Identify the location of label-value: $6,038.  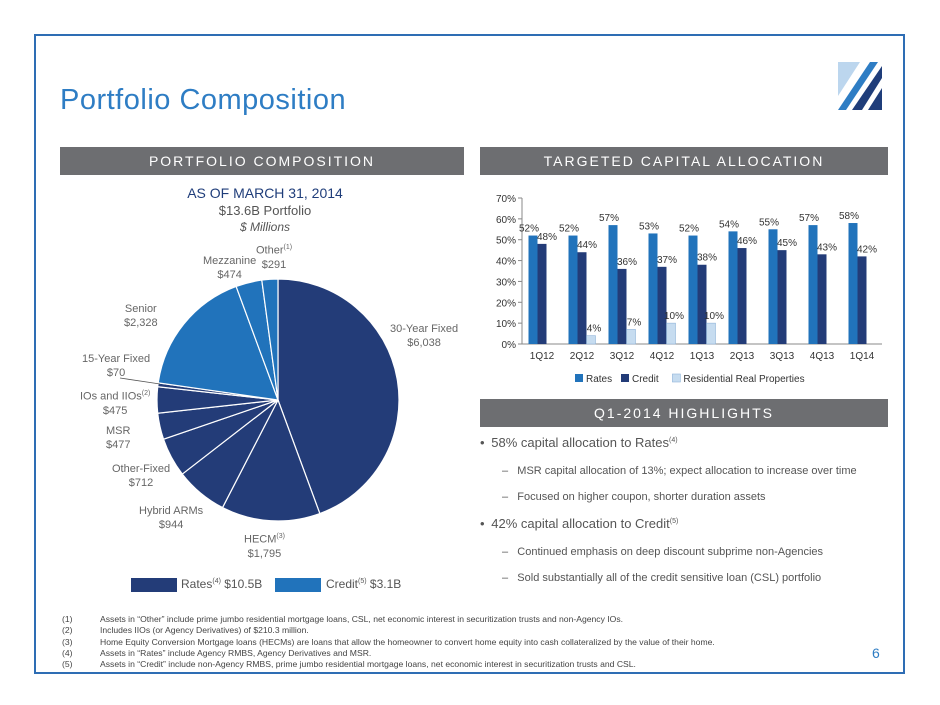
(424, 343).